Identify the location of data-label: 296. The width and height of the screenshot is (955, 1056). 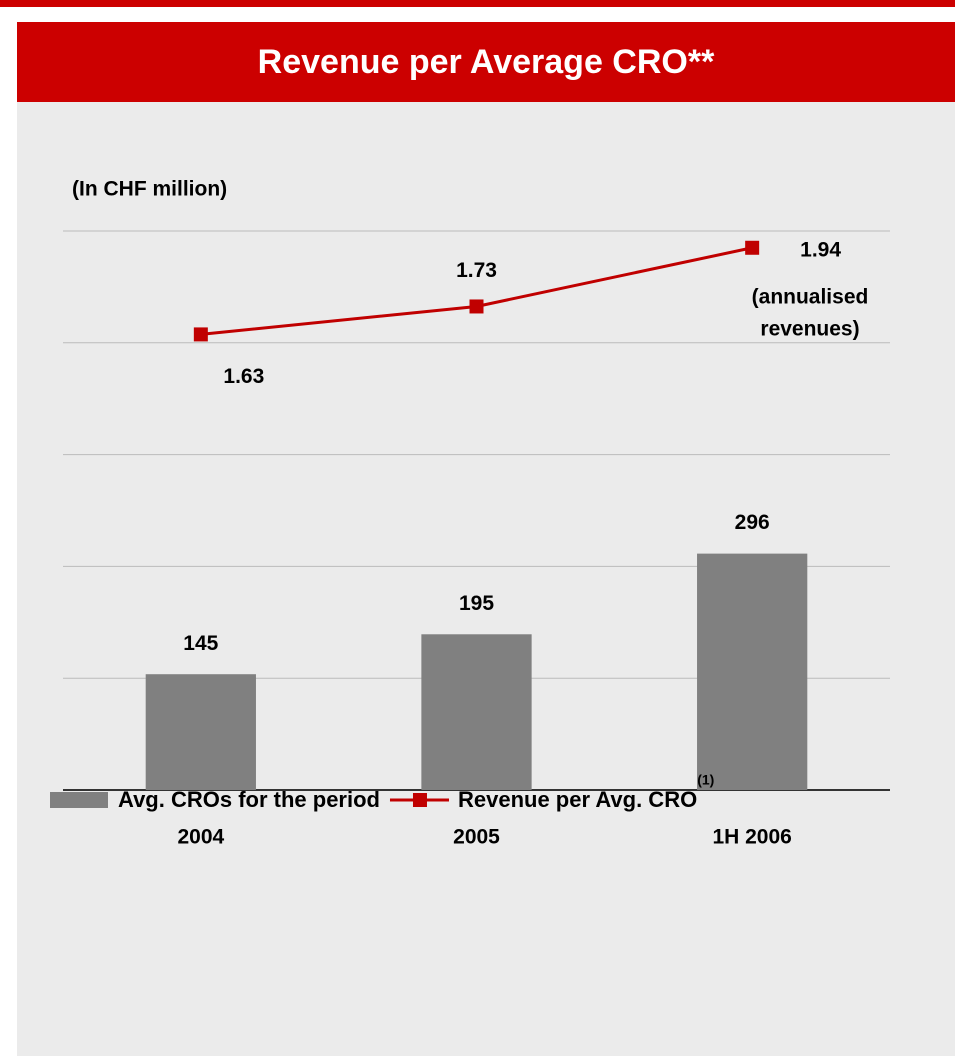
(752, 522).